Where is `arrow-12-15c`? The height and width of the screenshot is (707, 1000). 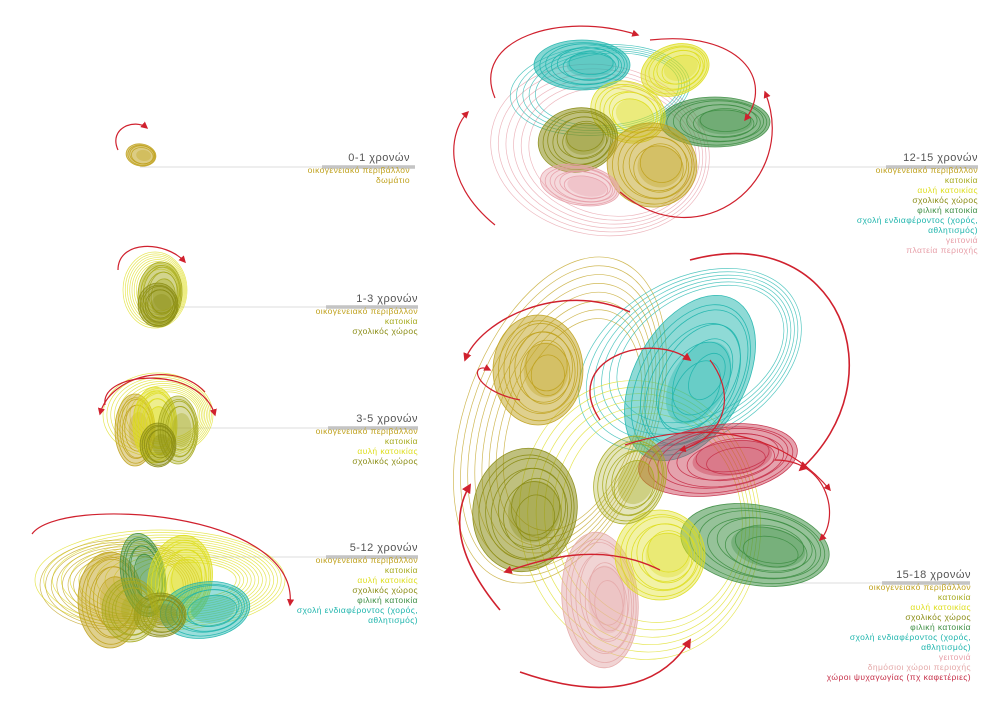 arrow-12-15c is located at coordinates (696, 154).